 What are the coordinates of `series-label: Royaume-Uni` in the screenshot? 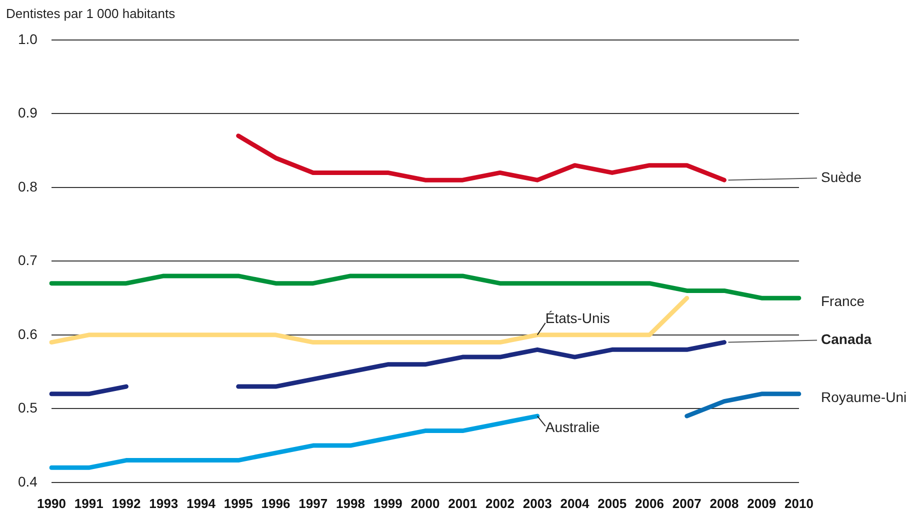 It's located at (864, 396).